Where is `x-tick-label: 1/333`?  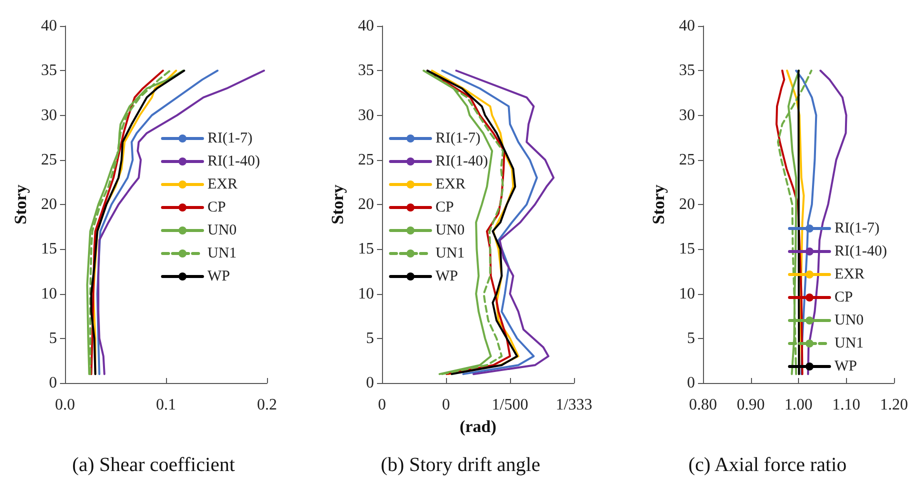 x-tick-label: 1/333 is located at coordinates (574, 405).